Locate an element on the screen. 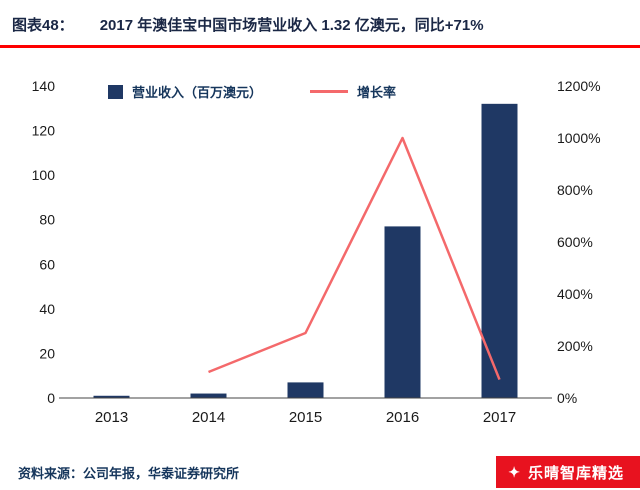  svg-text: 600% is located at coordinates (575, 242).